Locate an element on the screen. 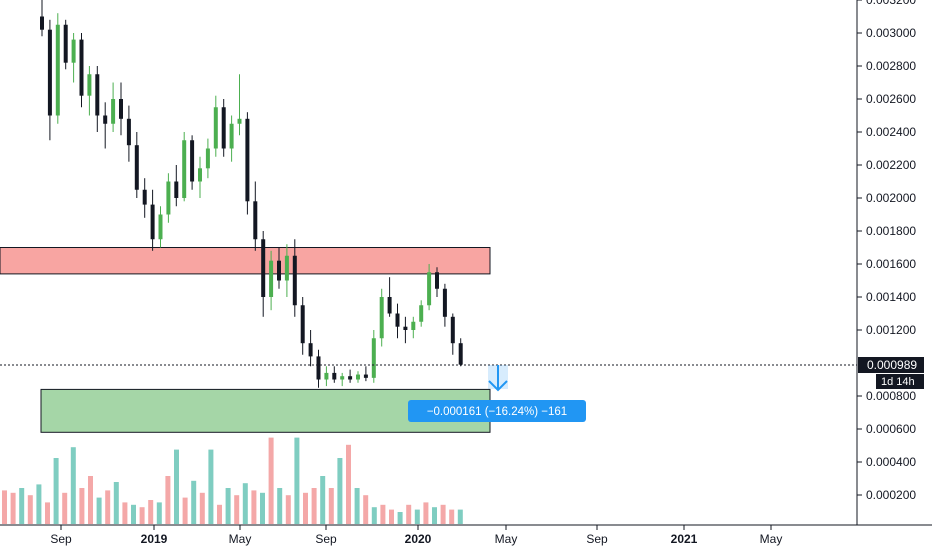 This screenshot has width=932, height=550. price-tick-label: 0.002600 is located at coordinates (891, 99).